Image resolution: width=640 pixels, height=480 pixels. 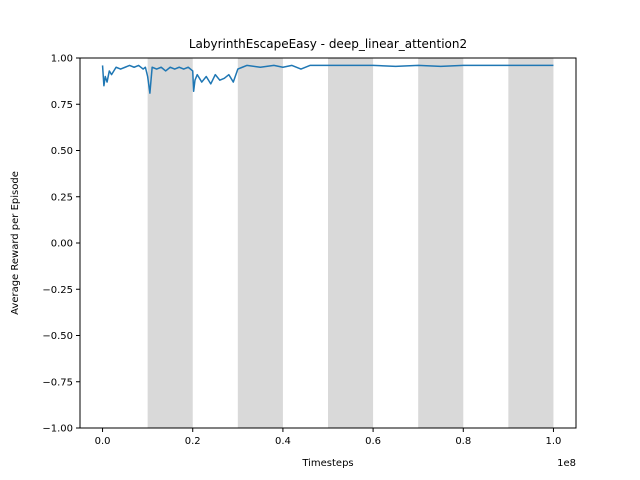 I want to click on y-tick-label: 0.75, so click(x=62, y=105).